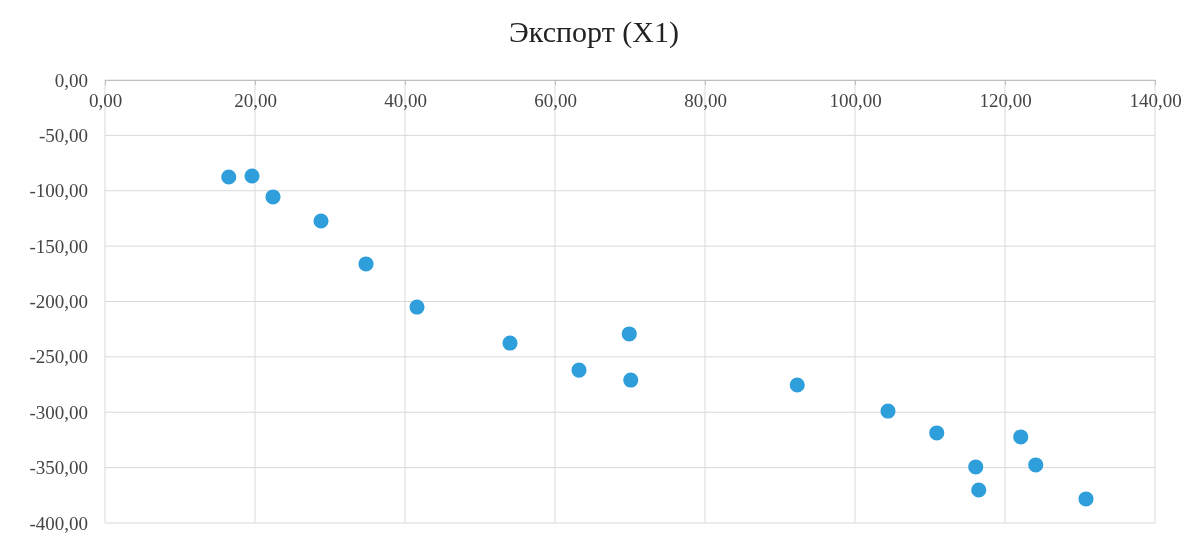 Image resolution: width=1189 pixels, height=533 pixels. I want to click on y-tick-label: -150,00, so click(58, 246).